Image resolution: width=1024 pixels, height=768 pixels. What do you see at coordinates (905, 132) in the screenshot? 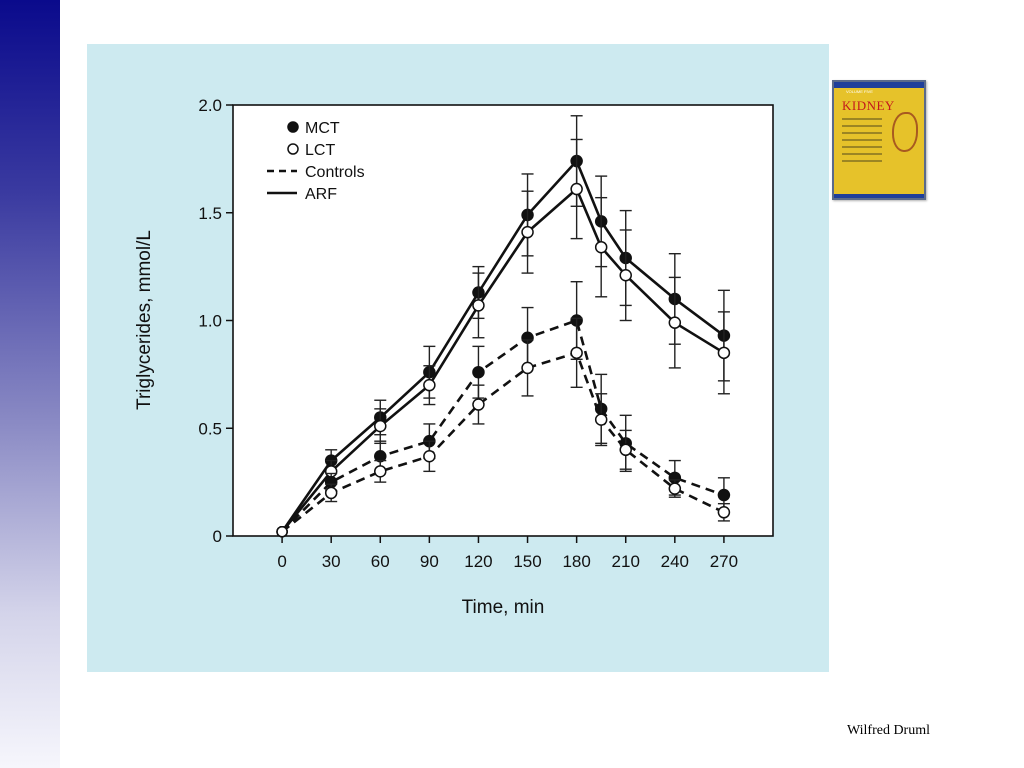
I see `kidney-illustration-icon` at bounding box center [905, 132].